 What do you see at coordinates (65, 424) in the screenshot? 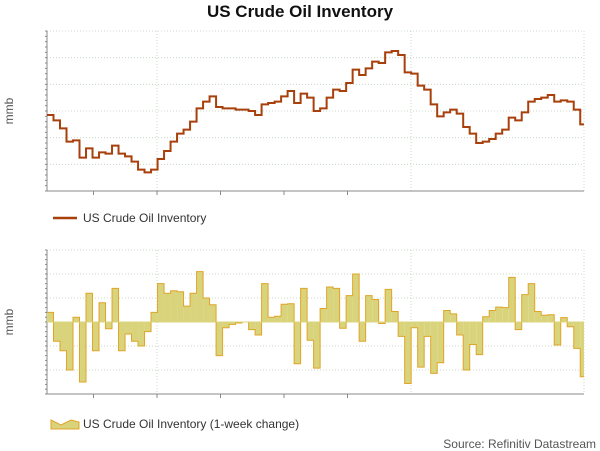
I see `legend-swatch` at bounding box center [65, 424].